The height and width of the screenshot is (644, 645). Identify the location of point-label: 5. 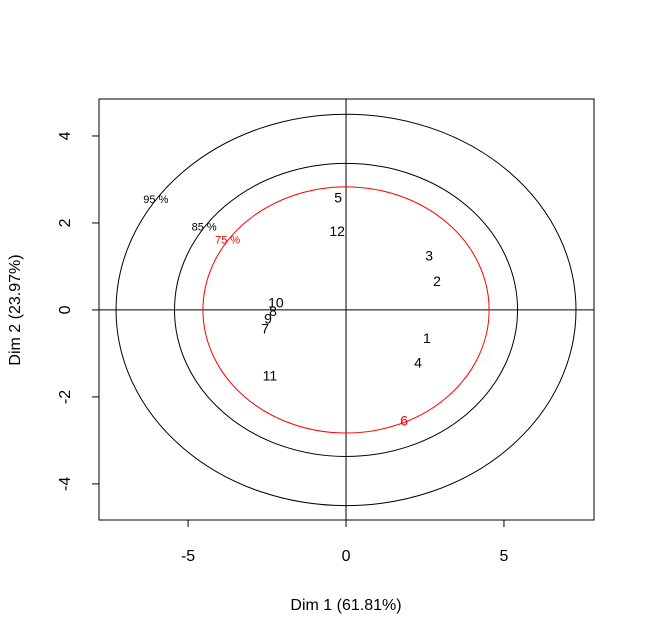
(338, 198).